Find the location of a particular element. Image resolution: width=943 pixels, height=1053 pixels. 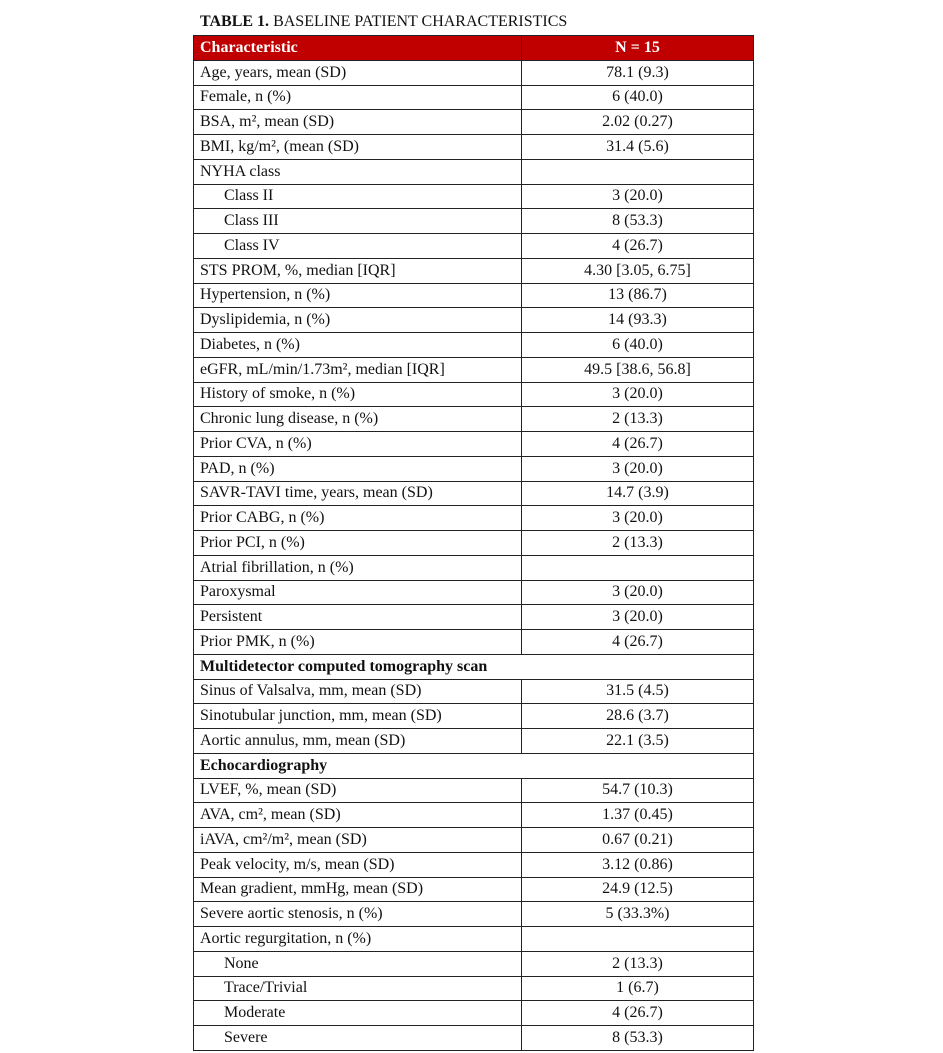

row-label: BMI, kg/m², (mean (SD) is located at coordinates (357, 147).